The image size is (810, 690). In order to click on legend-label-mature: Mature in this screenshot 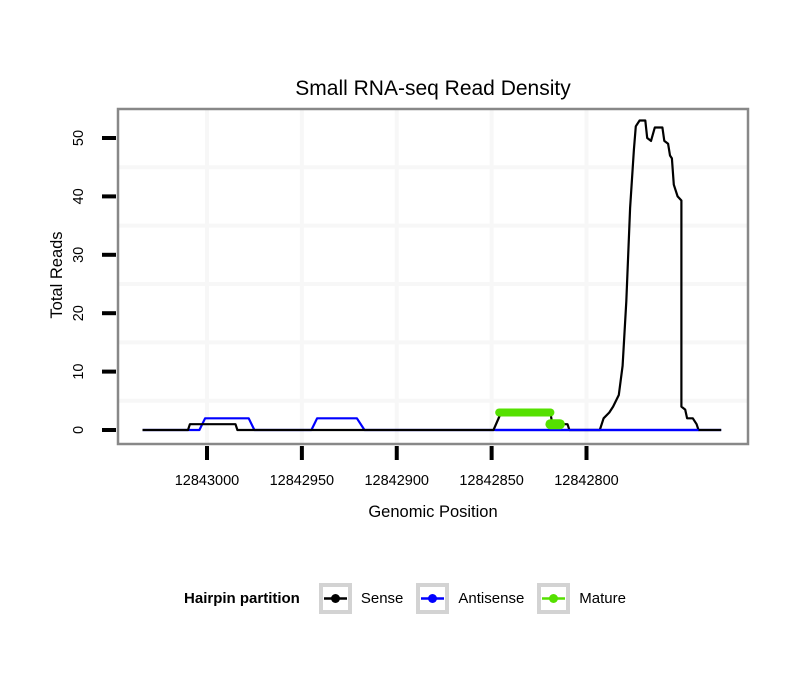, I will do `click(602, 598)`.